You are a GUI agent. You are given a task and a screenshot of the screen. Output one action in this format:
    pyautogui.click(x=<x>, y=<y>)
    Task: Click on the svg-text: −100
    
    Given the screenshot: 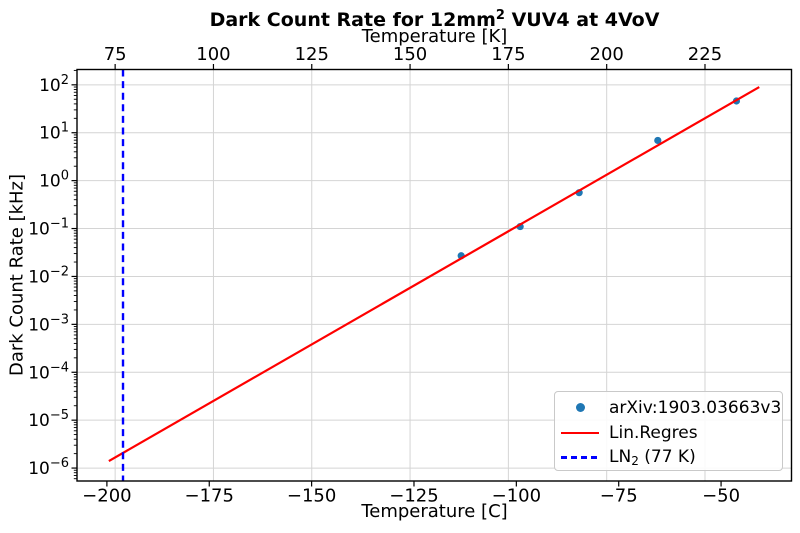 What is the action you would take?
    pyautogui.click(x=516, y=496)
    